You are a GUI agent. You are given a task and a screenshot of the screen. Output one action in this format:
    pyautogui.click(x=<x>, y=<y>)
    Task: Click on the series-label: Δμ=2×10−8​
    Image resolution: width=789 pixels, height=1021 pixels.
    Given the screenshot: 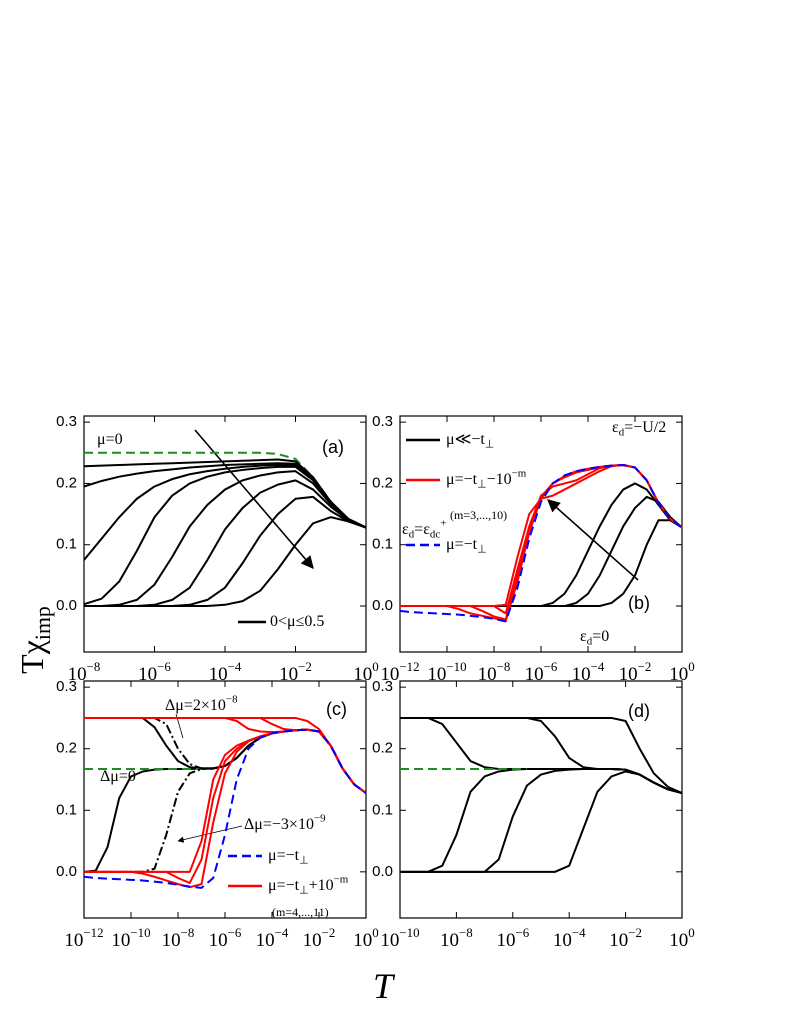 What is the action you would take?
    pyautogui.click(x=201, y=703)
    